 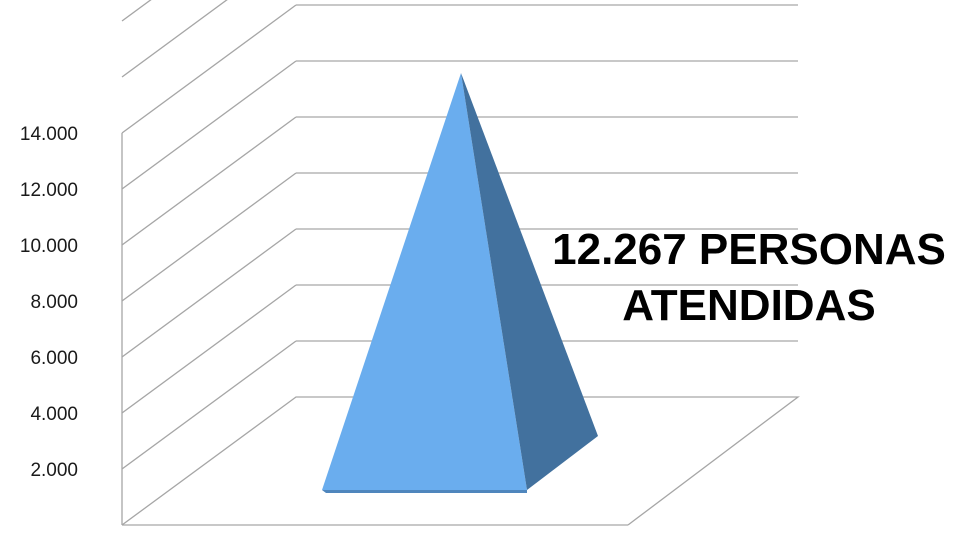 What do you see at coordinates (71, 324) in the screenshot?
I see `y-axis: 2.000 4.000 6.000 8.000 10.000 12.000 14.000` at bounding box center [71, 324].